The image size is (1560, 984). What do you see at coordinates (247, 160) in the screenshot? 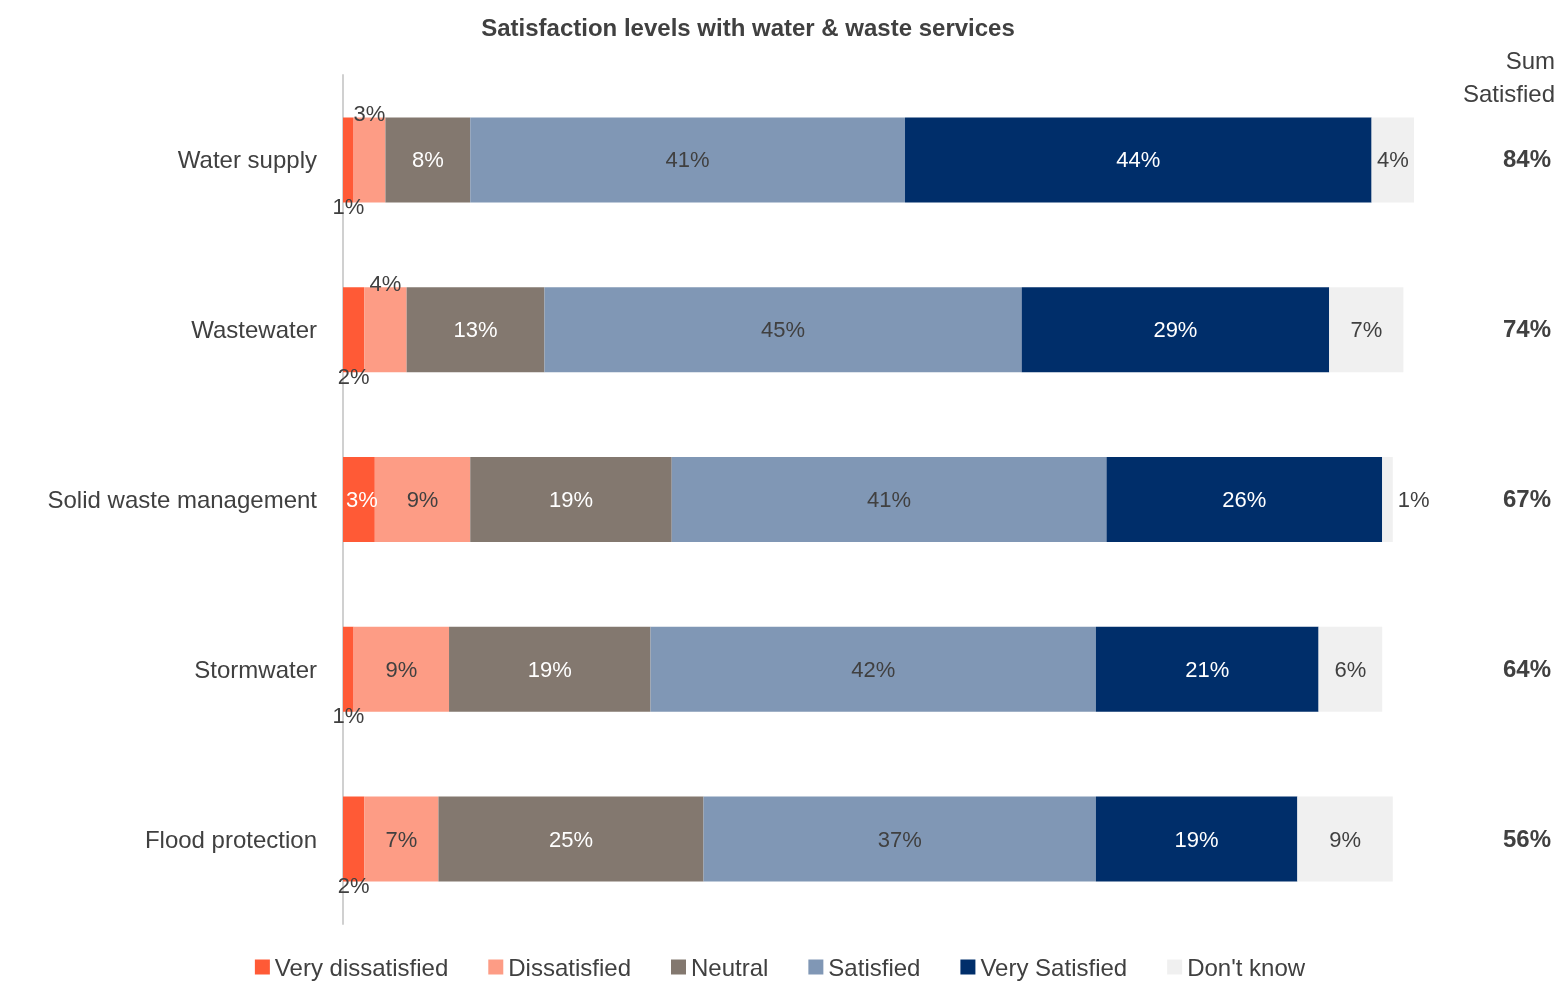
I see `y-tick-label: Water supply` at bounding box center [247, 160].